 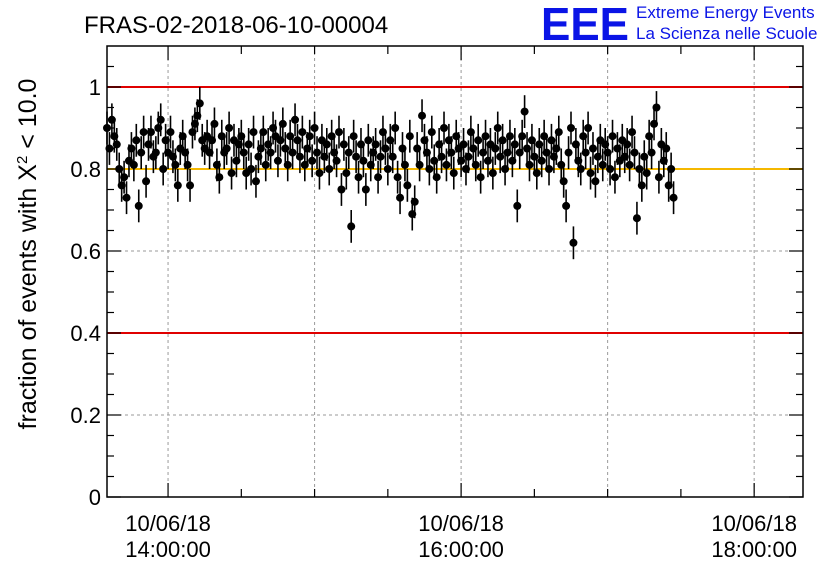 I want to click on y-axis-label-prefix: fraction of events with, so click(x=28, y=305).